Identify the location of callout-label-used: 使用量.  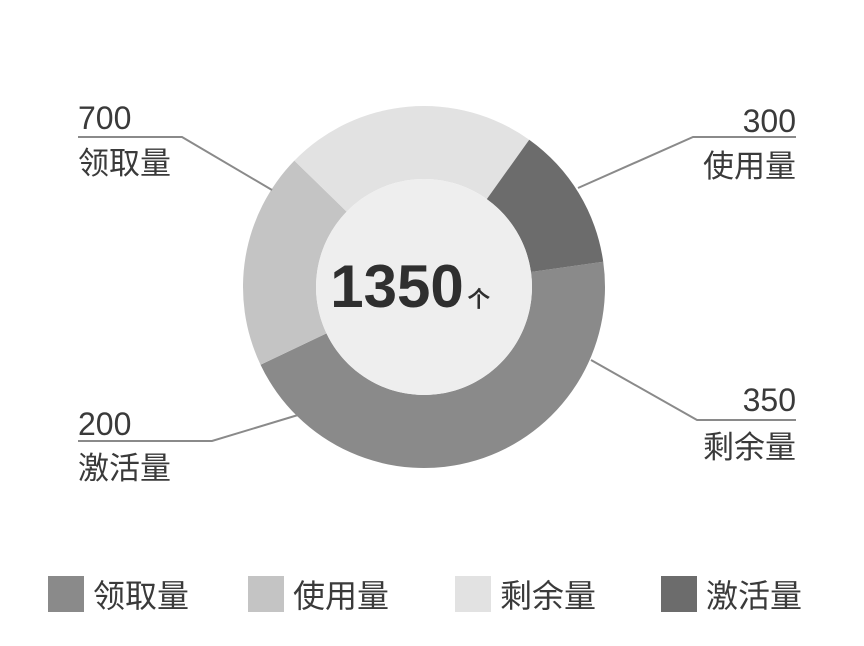
(749, 167).